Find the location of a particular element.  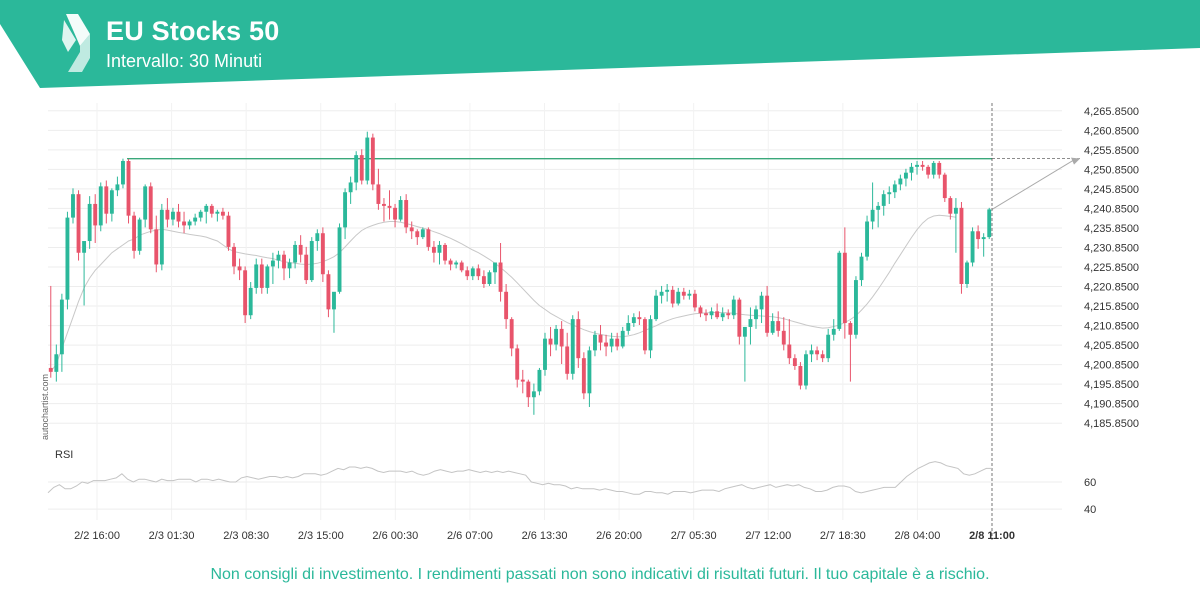

time-tick-label: 2/6 20:00 is located at coordinates (619, 536).